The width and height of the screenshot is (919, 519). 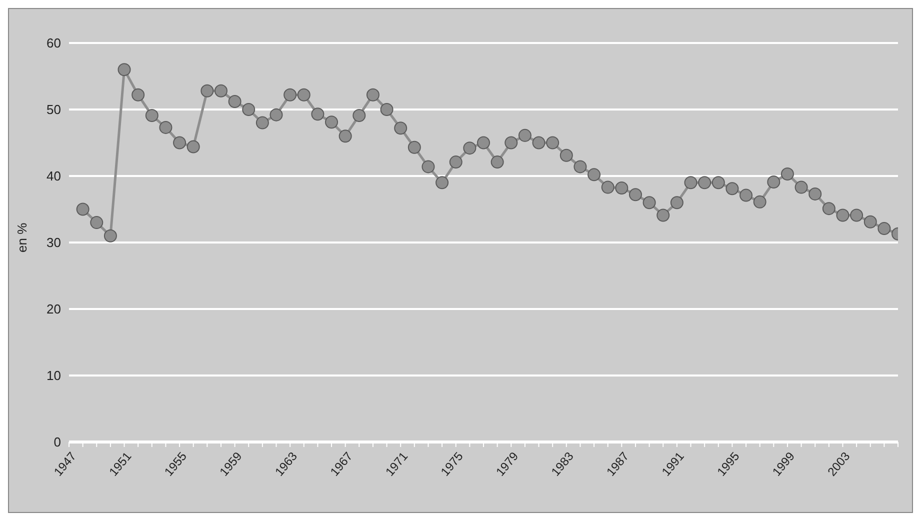 I want to click on y-tick-label: 30, so click(x=53, y=242).